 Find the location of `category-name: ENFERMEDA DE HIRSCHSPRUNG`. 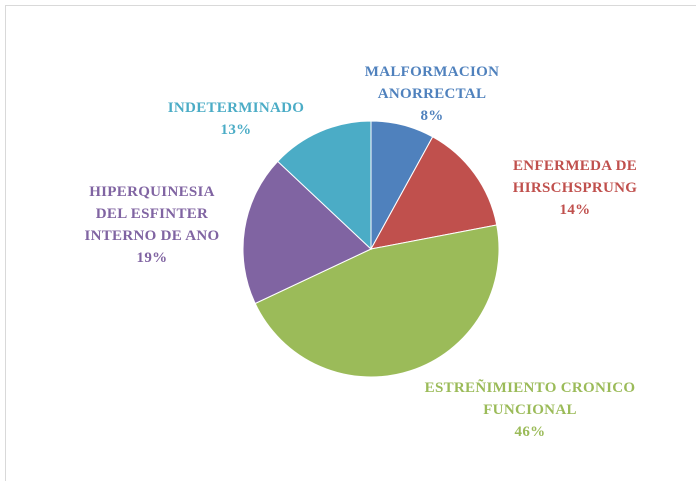

category-name: ENFERMEDA DE HIRSCHSPRUNG is located at coordinates (575, 177).